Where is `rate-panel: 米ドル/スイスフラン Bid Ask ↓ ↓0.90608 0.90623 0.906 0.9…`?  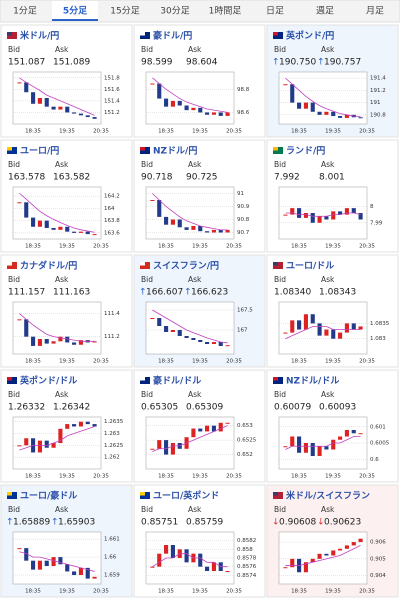 rate-panel: 米ドル/スイスフラン Bid Ask ↓ ↓0.90608 0.90623 0.906 0.9… is located at coordinates (332, 541).